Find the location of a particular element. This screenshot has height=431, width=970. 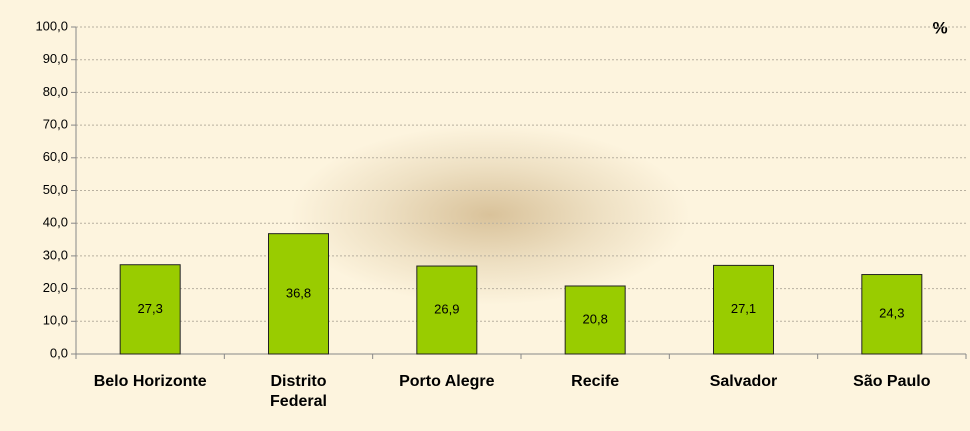

y-tick-label: 70,0 is located at coordinates (55, 124).